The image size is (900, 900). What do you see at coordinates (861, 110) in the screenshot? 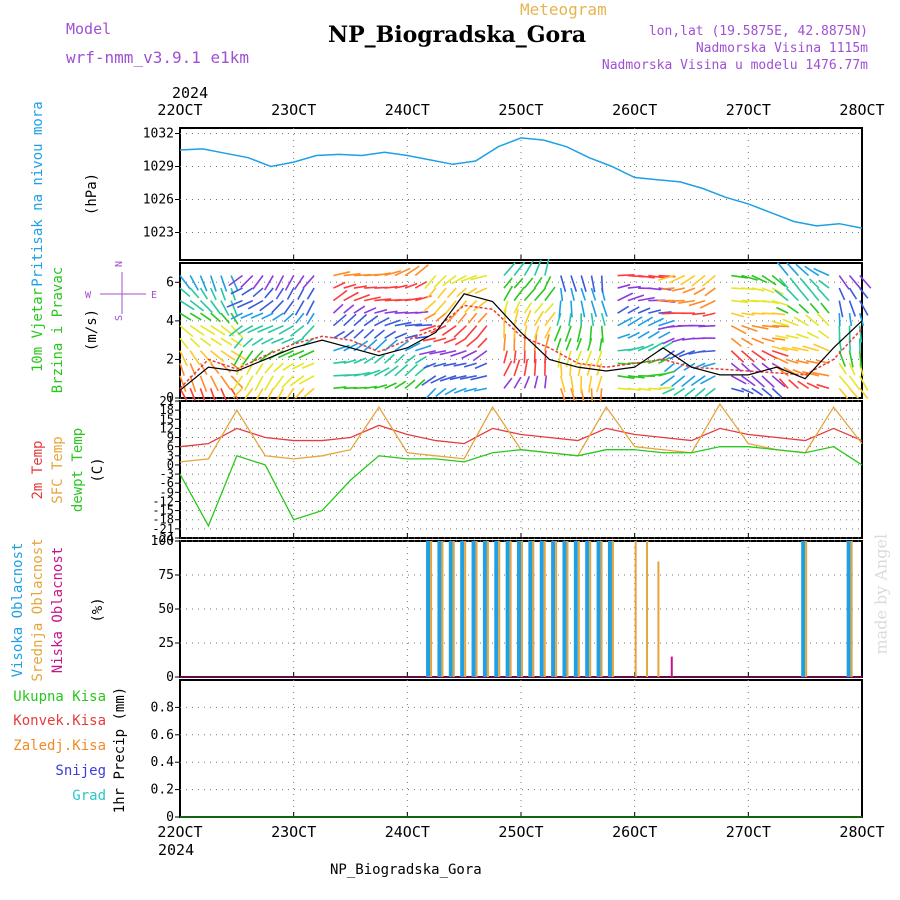
I see `xtick-label-top-6: 28OCT` at bounding box center [861, 110].